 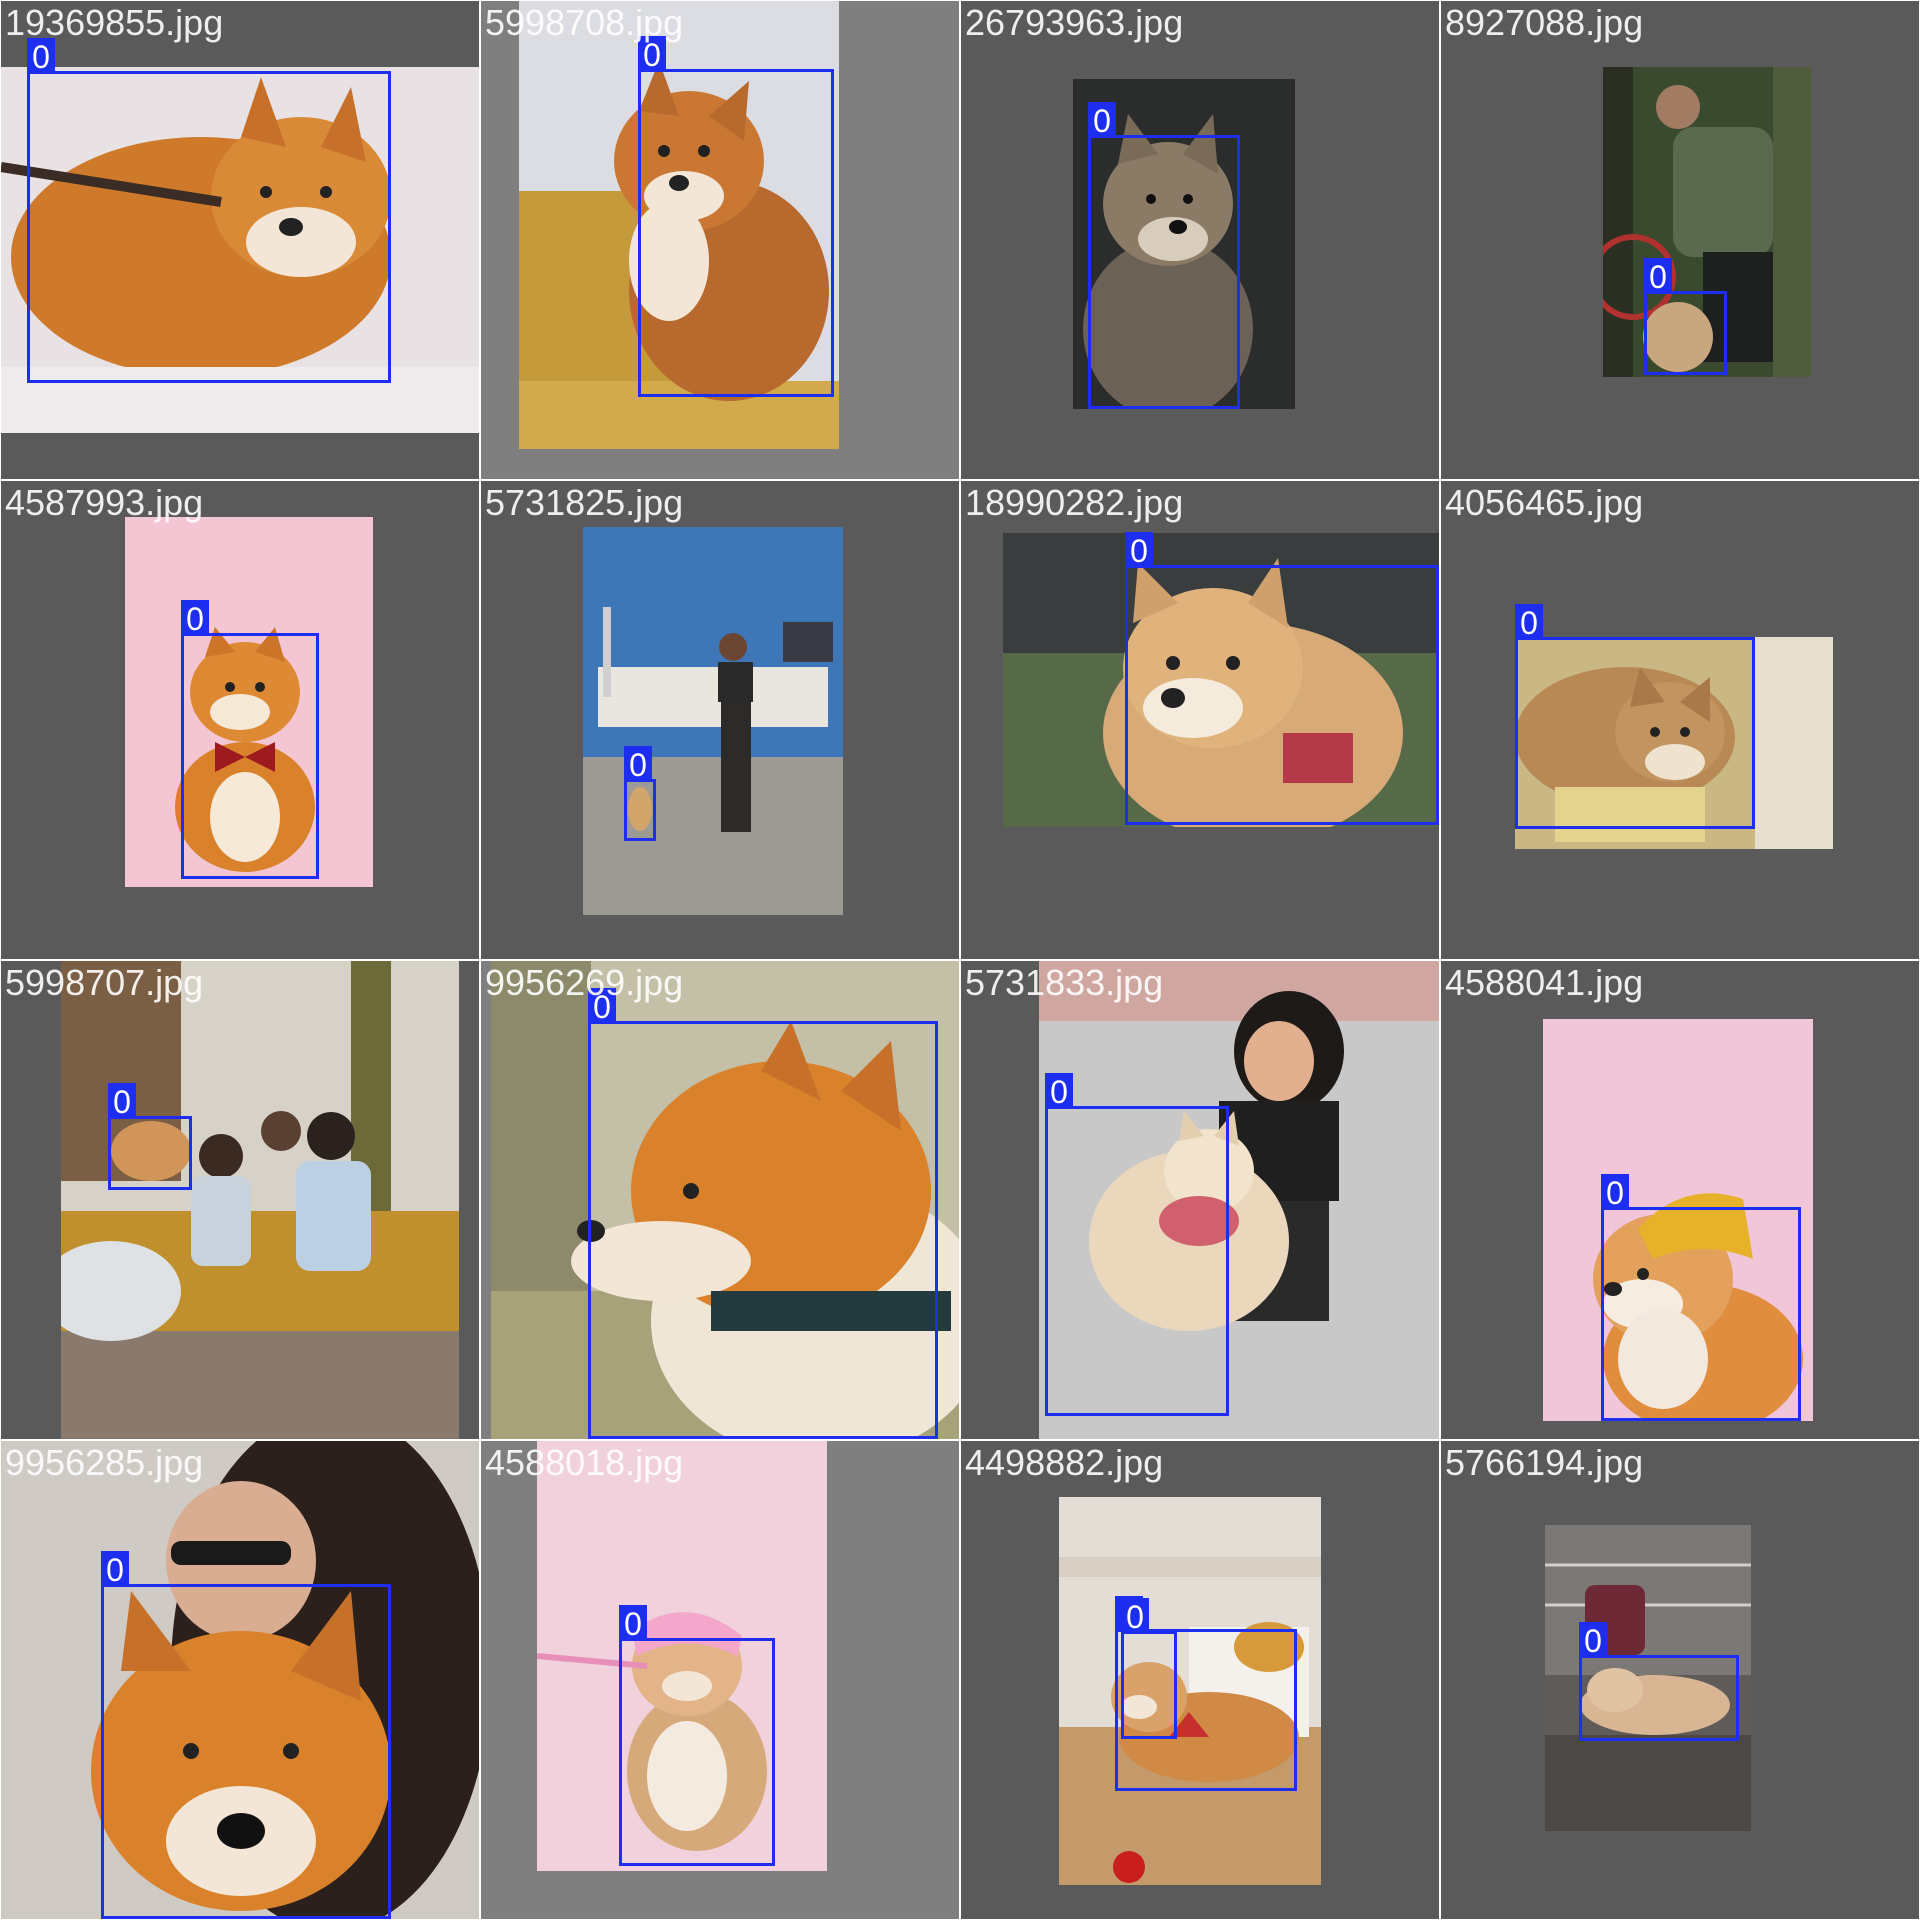 What do you see at coordinates (1064, 1462) in the screenshot?
I see `filename-label: 4498882.jpg` at bounding box center [1064, 1462].